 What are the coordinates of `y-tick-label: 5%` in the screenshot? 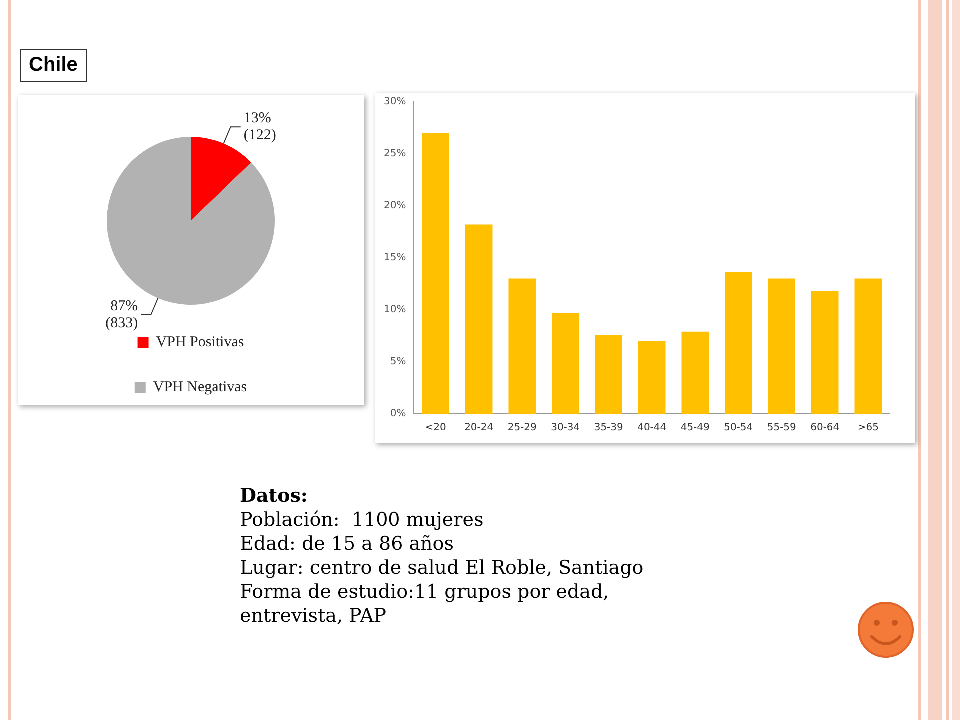 It's located at (398, 362).